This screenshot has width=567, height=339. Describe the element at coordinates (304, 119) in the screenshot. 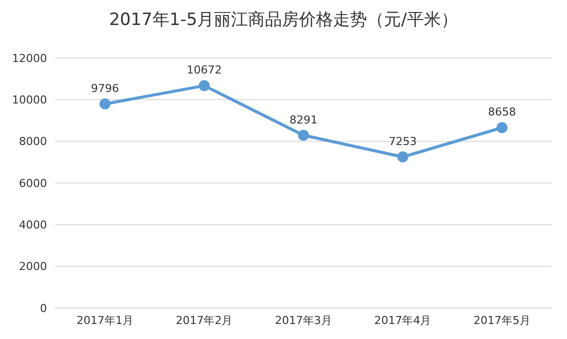

I see `data-label: 8291` at that location.